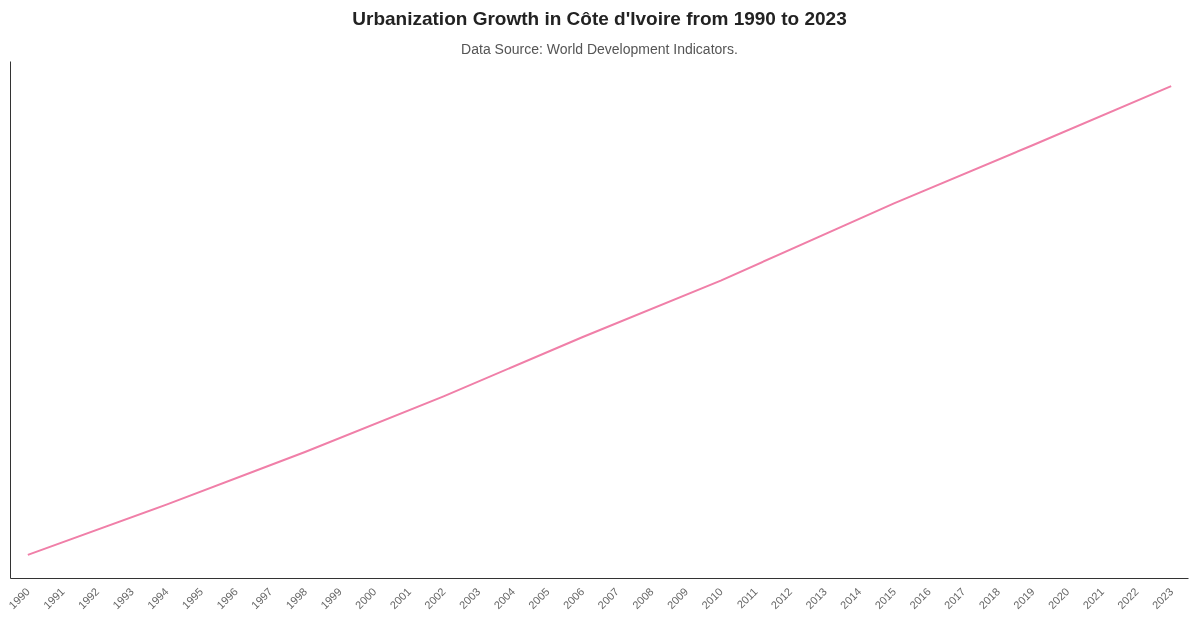 Image resolution: width=1200 pixels, height=628 pixels. What do you see at coordinates (599, 18) in the screenshot?
I see `chart-title: Urbanization Growth in Côte d'Ivoire from 1990 to 2023` at bounding box center [599, 18].